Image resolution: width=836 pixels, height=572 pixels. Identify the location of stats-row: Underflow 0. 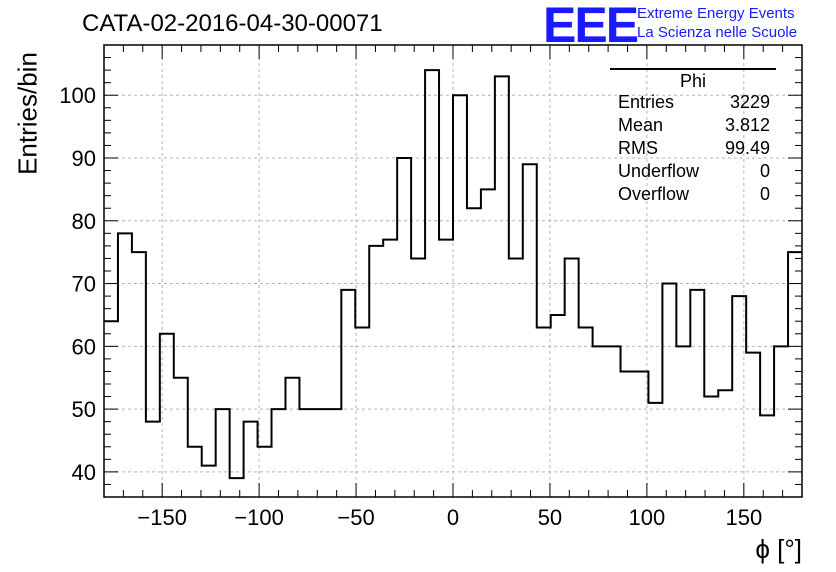
(693, 172).